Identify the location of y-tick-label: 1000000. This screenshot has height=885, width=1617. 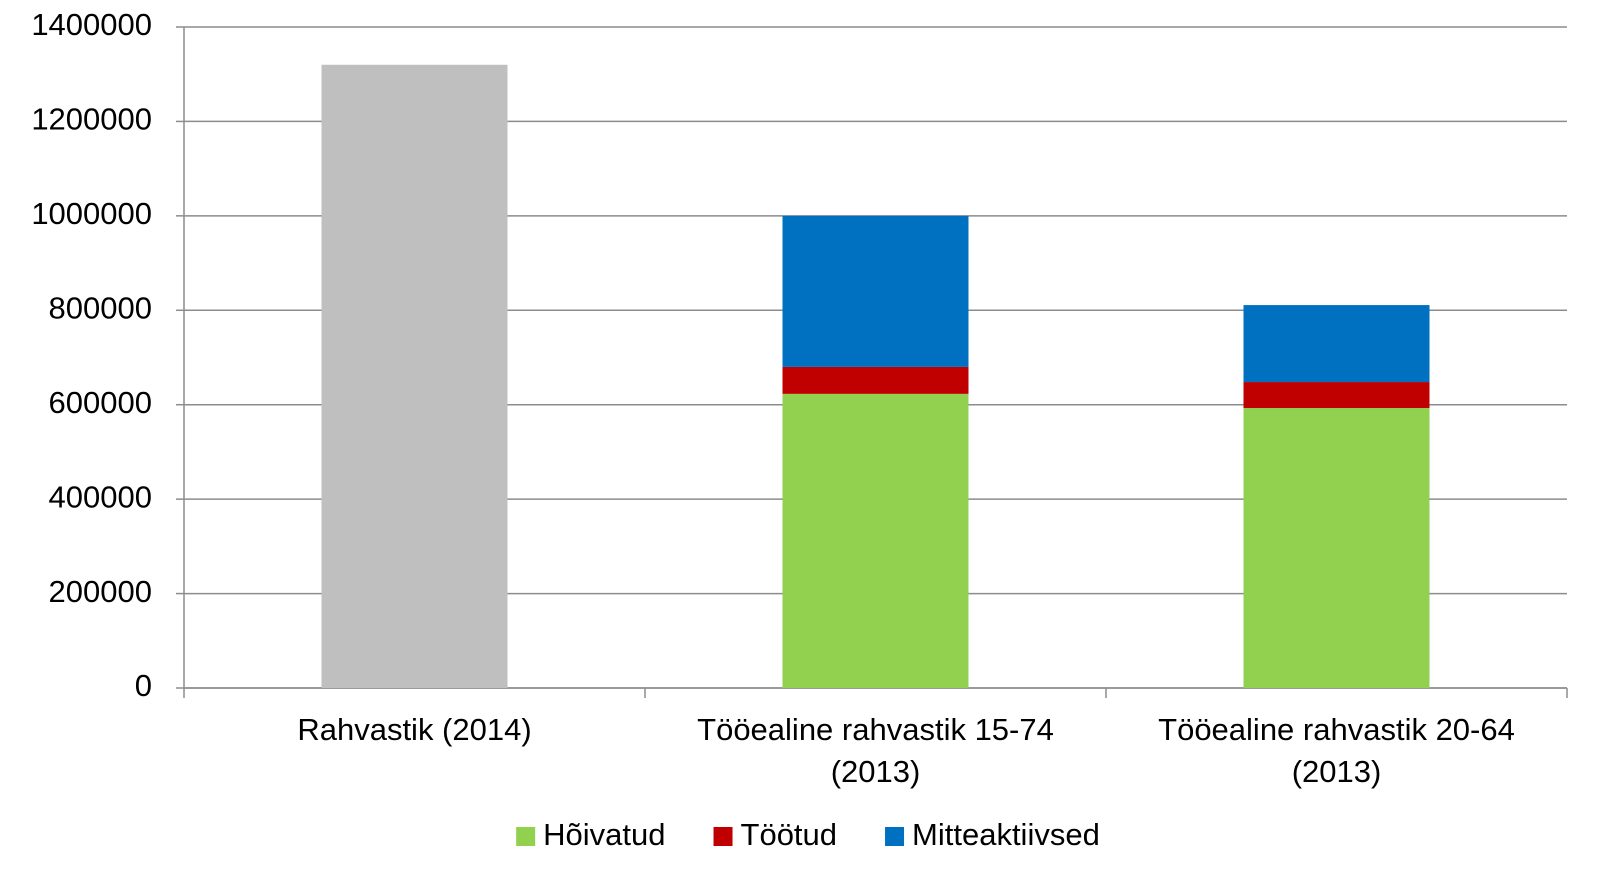
(91, 213).